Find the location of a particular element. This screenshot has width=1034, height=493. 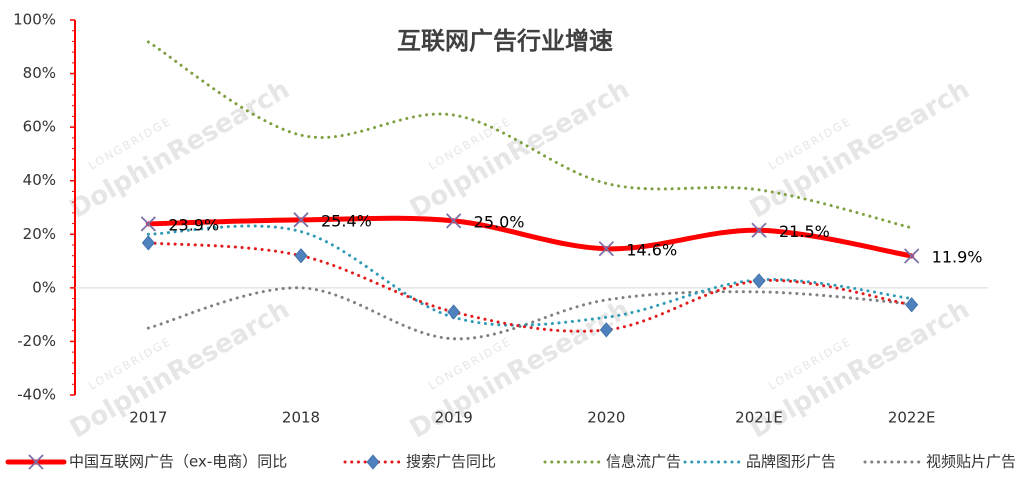

legend-item: 品牌图形广告 is located at coordinates (759, 462).